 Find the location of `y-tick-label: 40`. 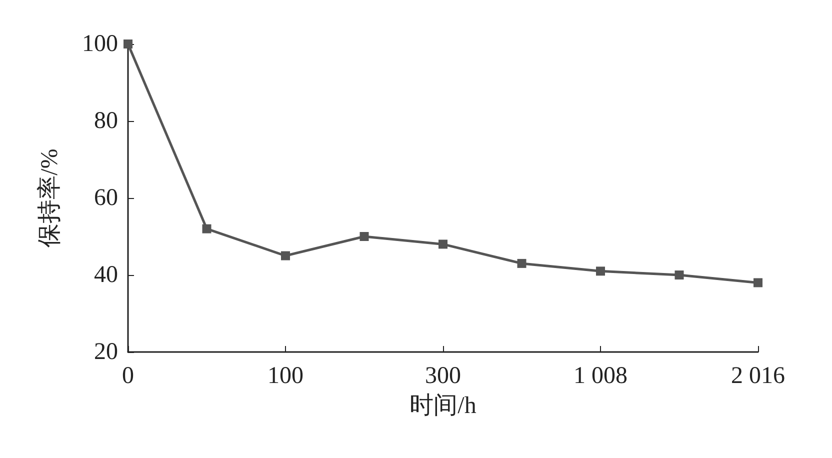

y-tick-label: 40 is located at coordinates (106, 275).